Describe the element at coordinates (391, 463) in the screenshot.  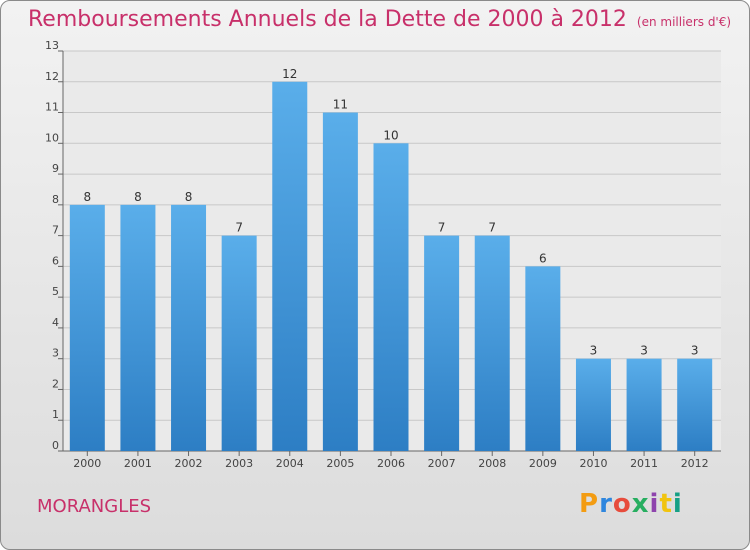
I see `x-tick-label: 2006` at that location.